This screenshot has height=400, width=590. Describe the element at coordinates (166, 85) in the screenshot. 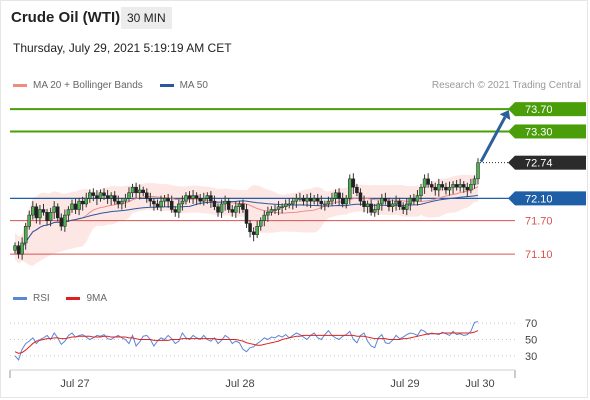

I see `ma50-swatch` at that location.